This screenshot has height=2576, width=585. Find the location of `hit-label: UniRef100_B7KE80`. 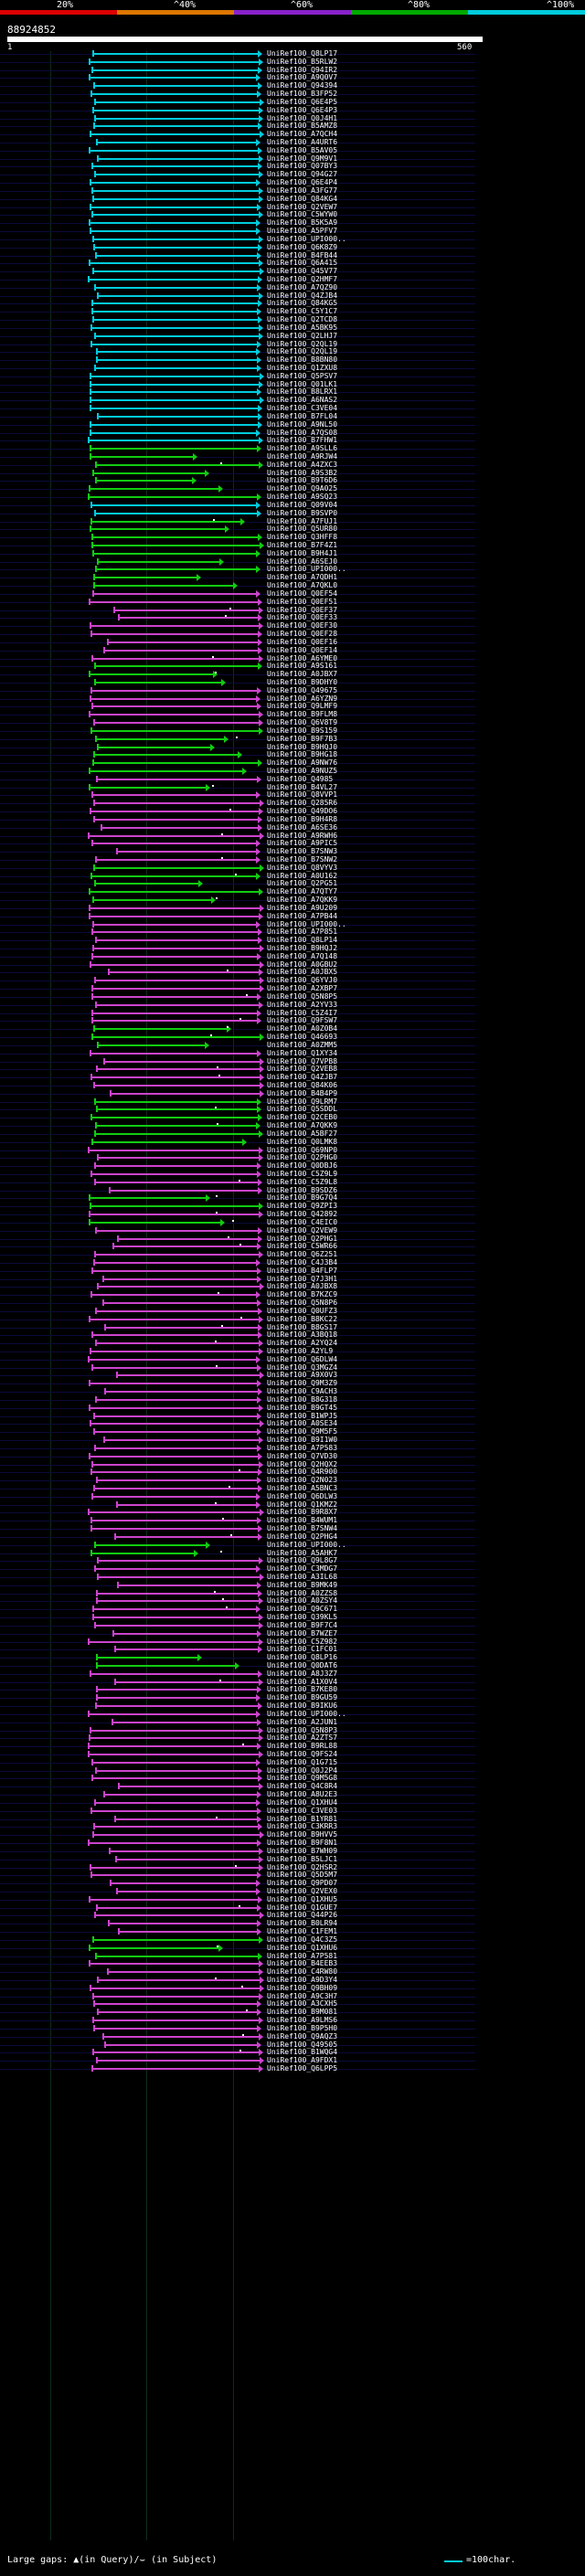

hit-label: UniRef100_B7KE80 is located at coordinates (302, 1689).